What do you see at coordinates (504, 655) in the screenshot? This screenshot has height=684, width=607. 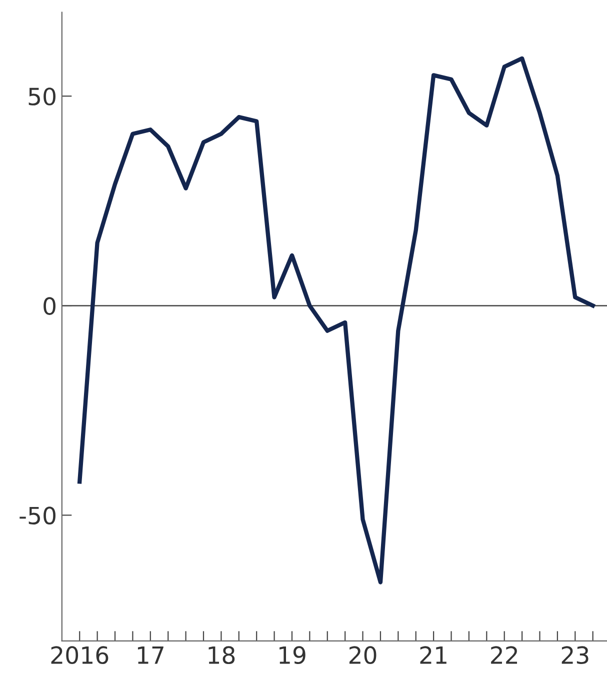 I see `x-tick-label: 22` at bounding box center [504, 655].